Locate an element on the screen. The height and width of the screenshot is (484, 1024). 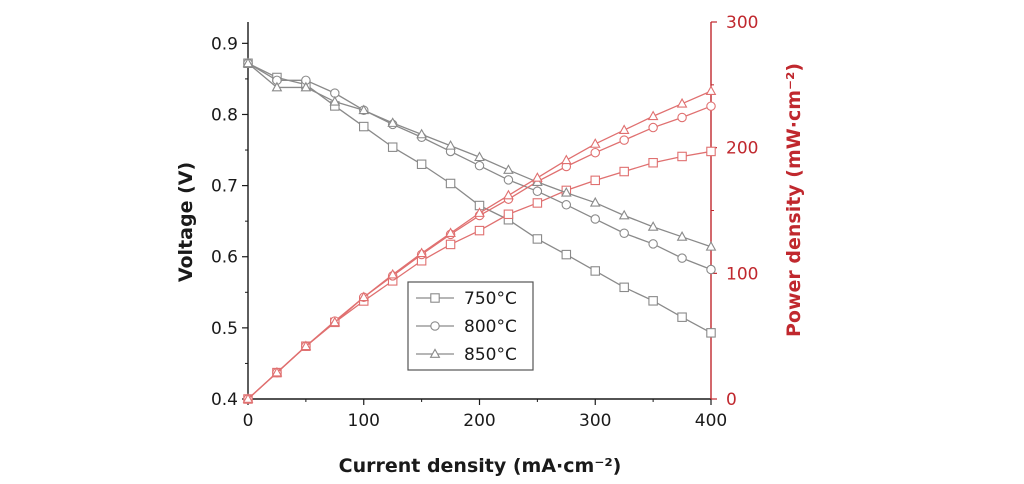
y-right-tick-label: 200 is located at coordinates (742, 149).